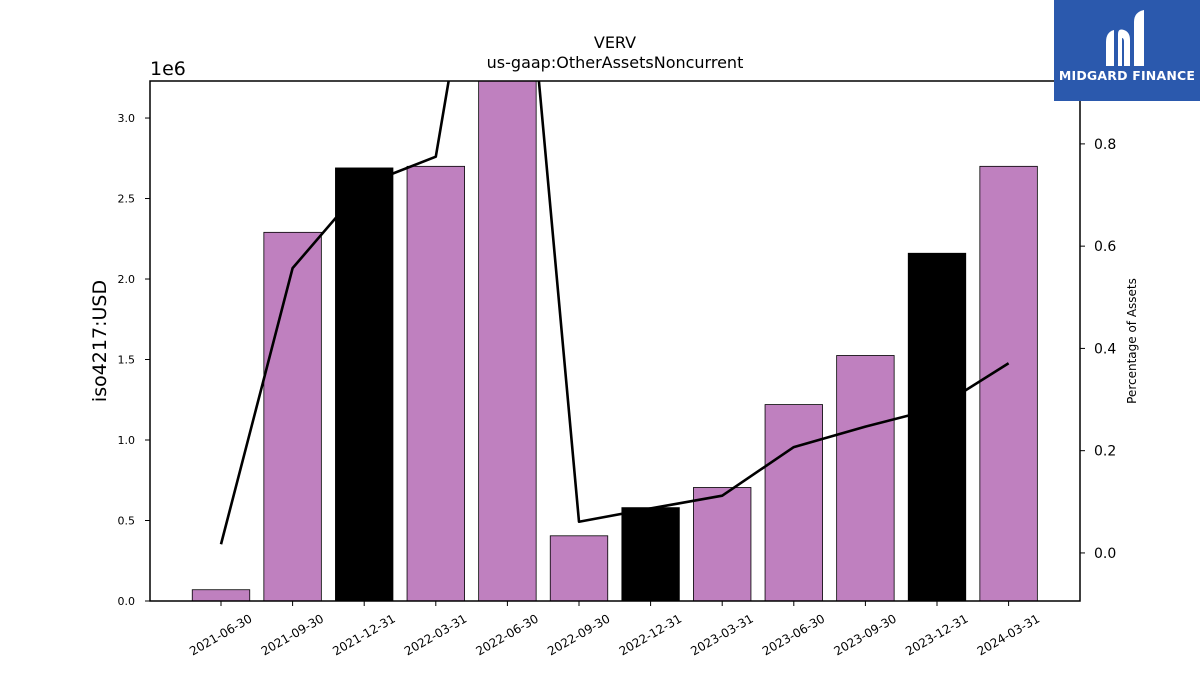 The height and width of the screenshot is (675, 1200). Describe the element at coordinates (292, 634) in the screenshot. I see `x-tick-label: 2021-09-30` at that location.